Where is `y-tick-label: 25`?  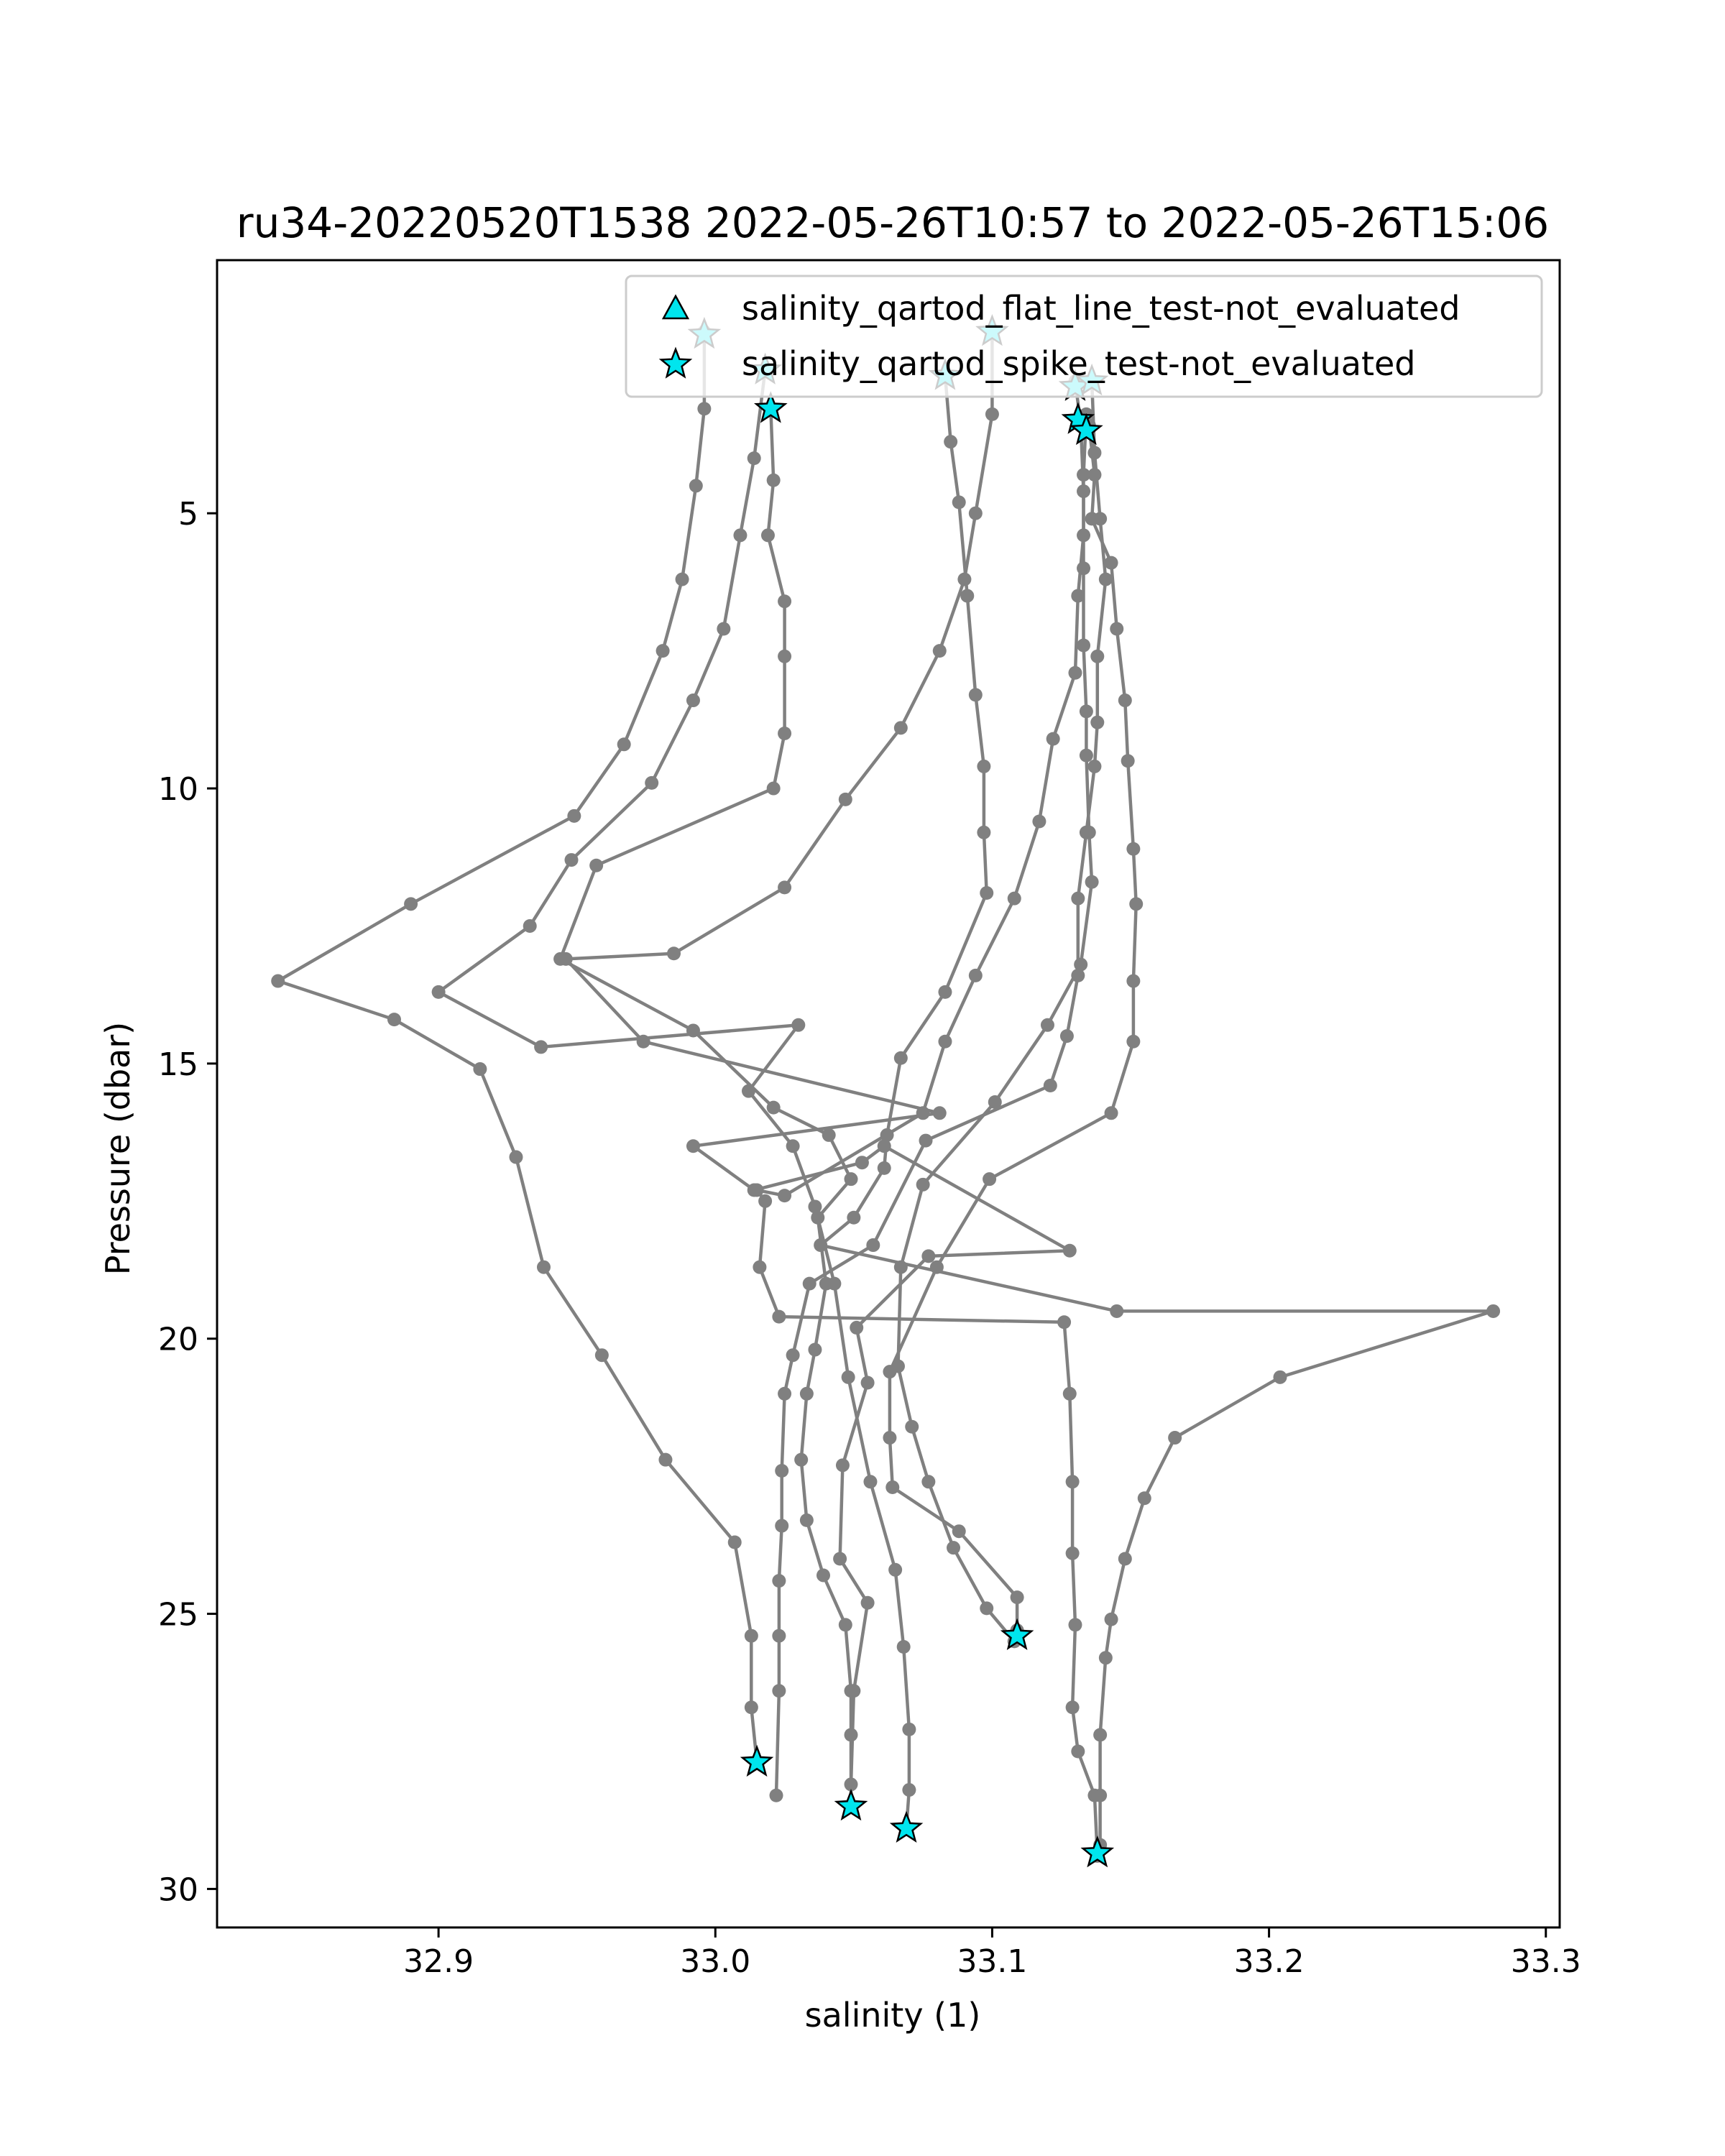
y-tick-label: 25 is located at coordinates (178, 1615).